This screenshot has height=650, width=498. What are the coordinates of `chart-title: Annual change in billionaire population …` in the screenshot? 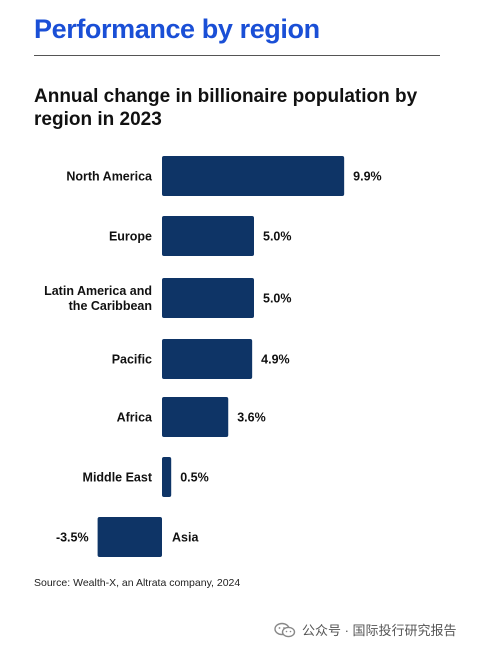 It's located at (226, 108).